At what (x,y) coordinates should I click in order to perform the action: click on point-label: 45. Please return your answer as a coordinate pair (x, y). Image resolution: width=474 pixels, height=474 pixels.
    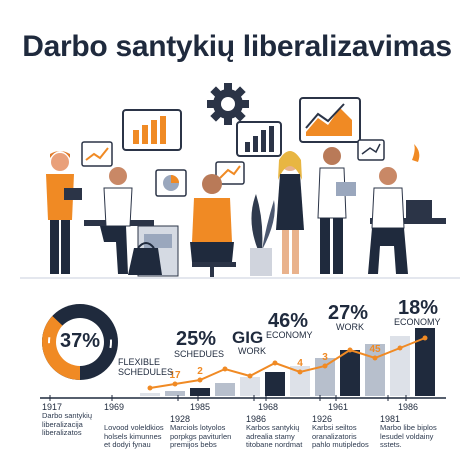
    Looking at the image, I should click on (375, 349).